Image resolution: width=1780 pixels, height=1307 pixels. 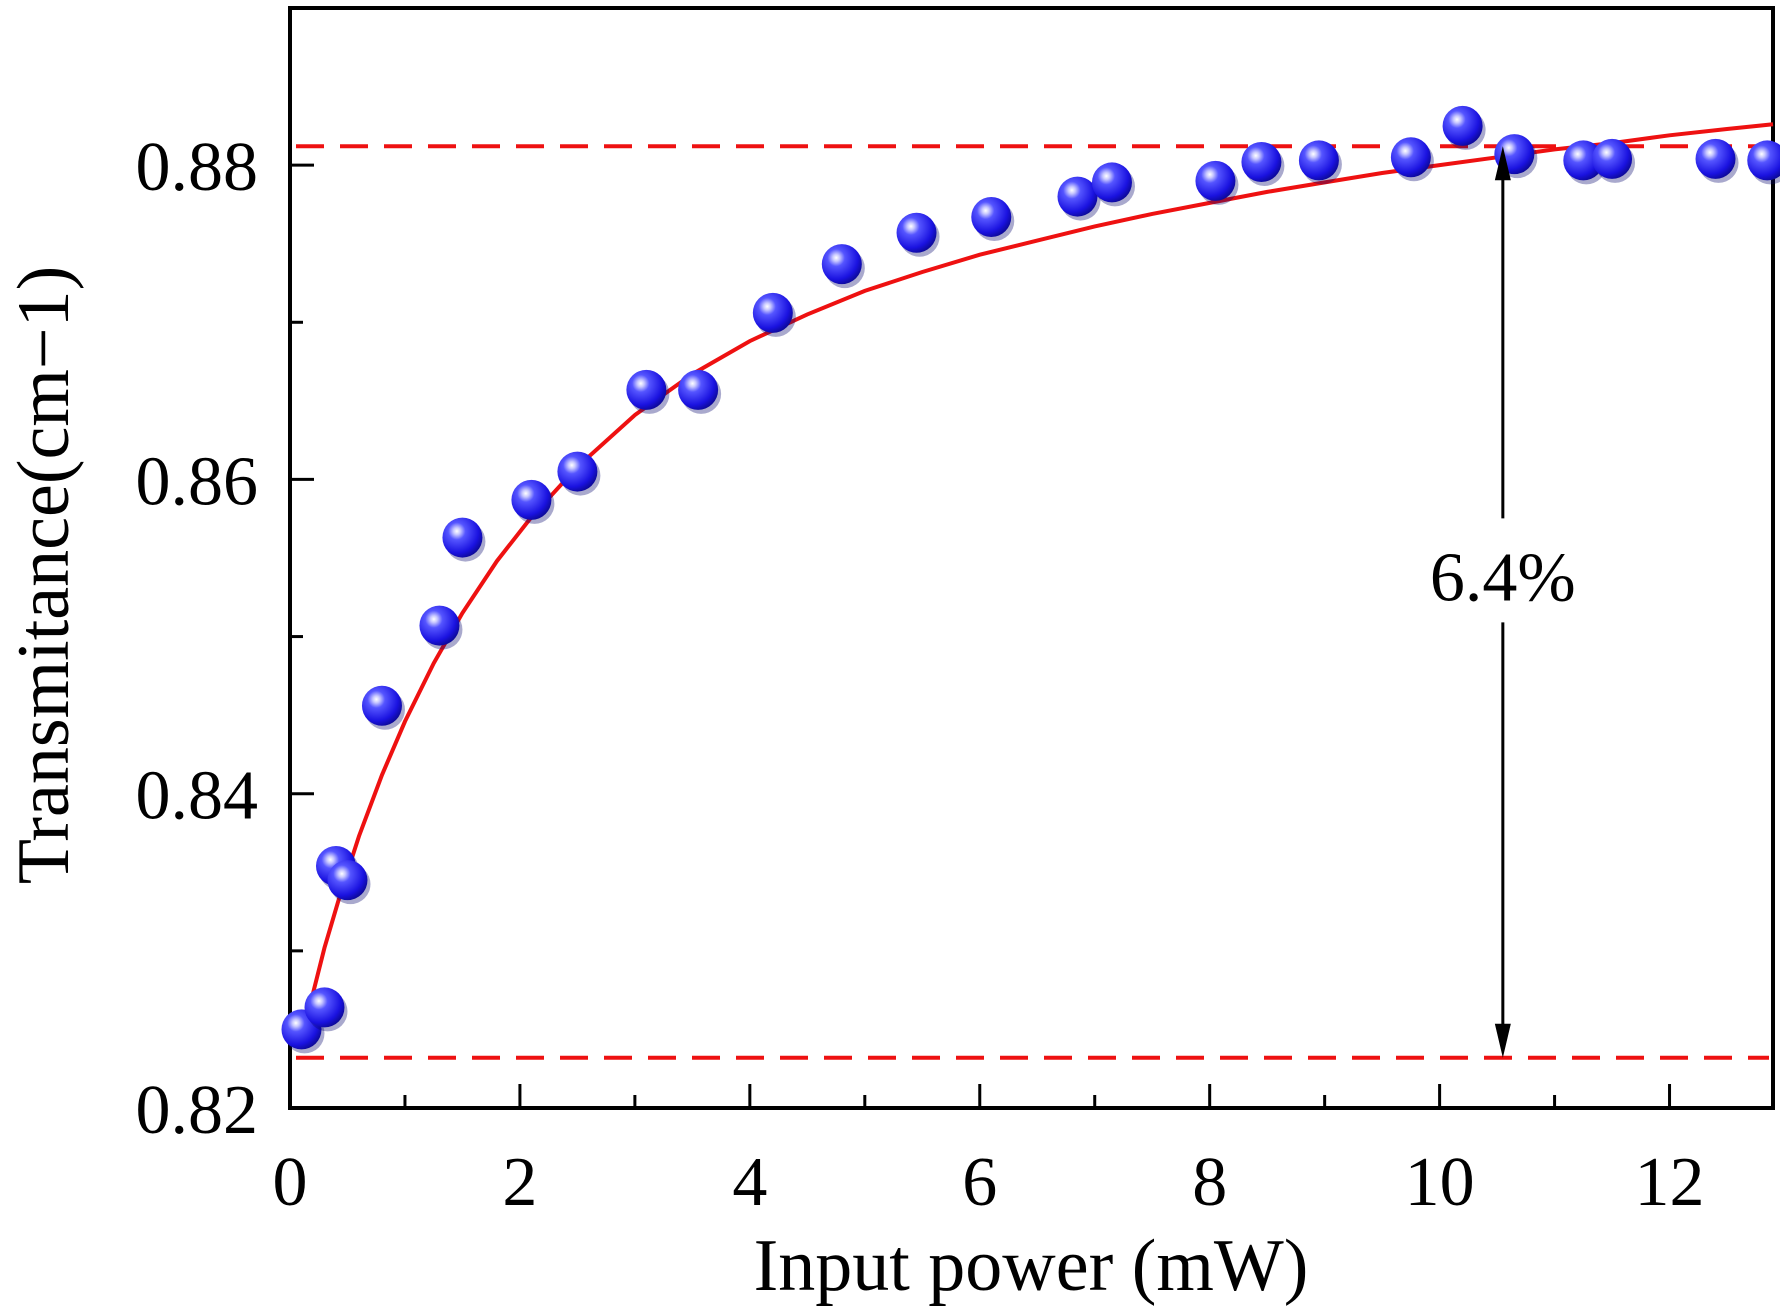 What do you see at coordinates (197, 796) in the screenshot?
I see `y-tick-label: 0.84` at bounding box center [197, 796].